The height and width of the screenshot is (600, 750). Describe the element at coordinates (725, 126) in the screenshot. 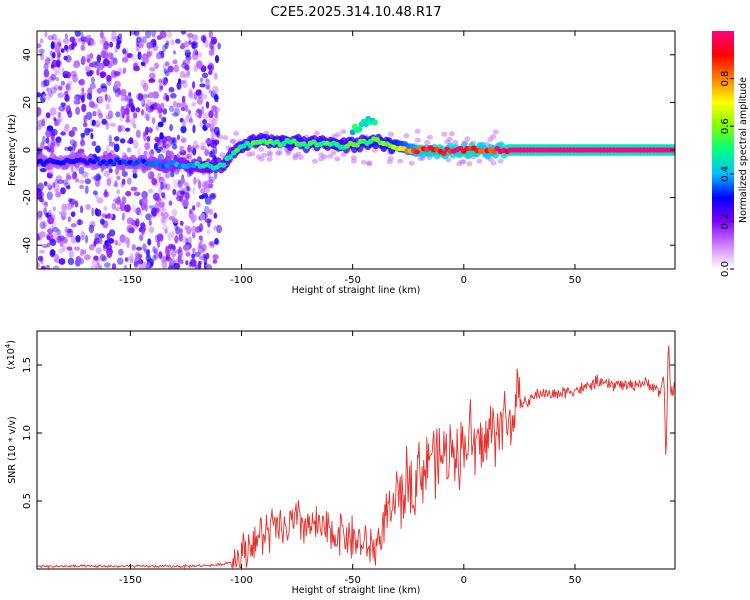

I see `colorbar-tick-label: 0.6` at that location.